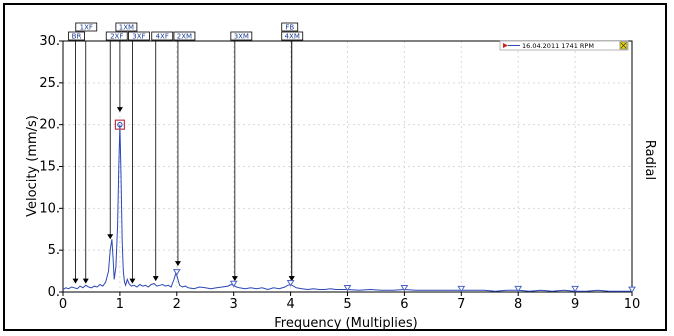 This screenshot has height=336, width=674. Describe the element at coordinates (49, 208) in the screenshot. I see `y-tick-label: 10.` at that location.